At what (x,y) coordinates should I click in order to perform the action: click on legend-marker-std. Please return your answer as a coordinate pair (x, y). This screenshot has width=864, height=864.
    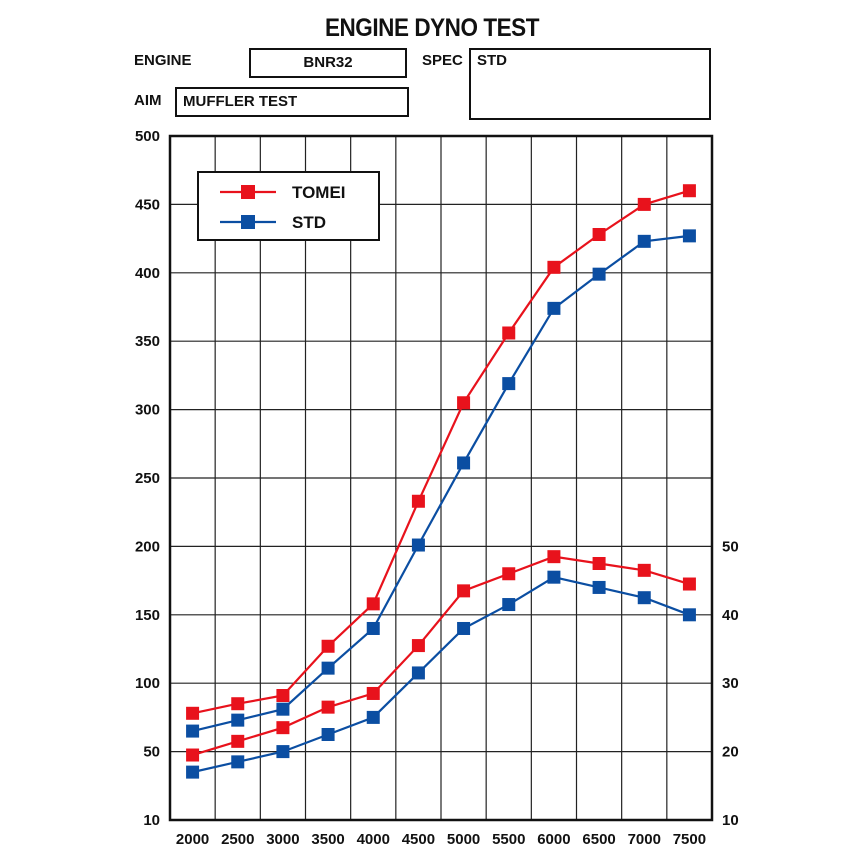
    Looking at the image, I should click on (248, 222).